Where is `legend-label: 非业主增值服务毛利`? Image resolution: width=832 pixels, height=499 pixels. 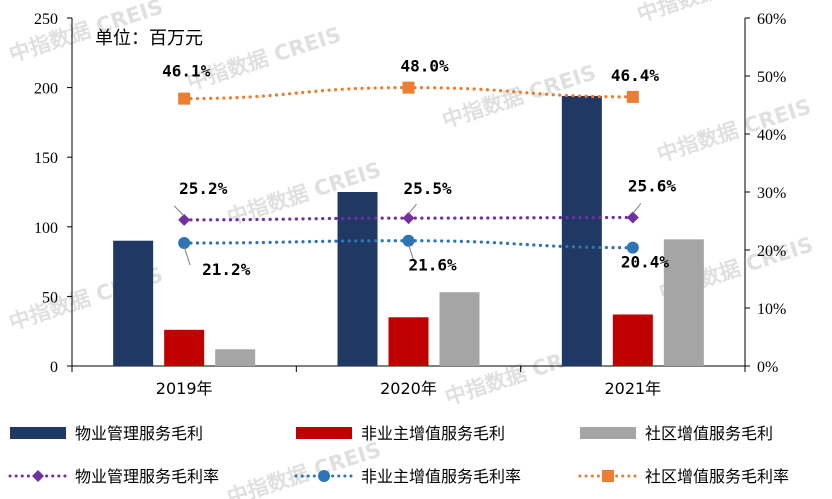 legend-label: 非业主增值服务毛利 is located at coordinates (433, 433).